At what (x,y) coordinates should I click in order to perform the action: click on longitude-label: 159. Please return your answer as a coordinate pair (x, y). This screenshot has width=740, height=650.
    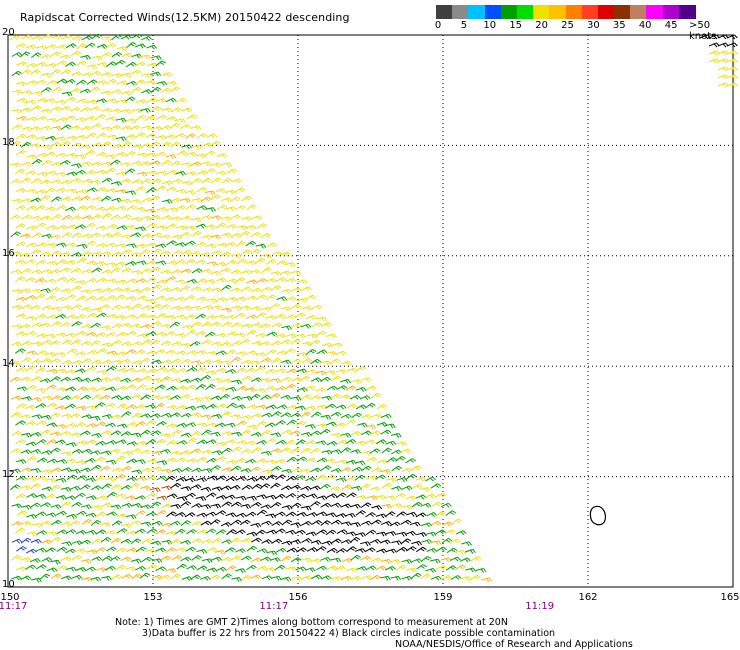
    Looking at the image, I should click on (443, 597).